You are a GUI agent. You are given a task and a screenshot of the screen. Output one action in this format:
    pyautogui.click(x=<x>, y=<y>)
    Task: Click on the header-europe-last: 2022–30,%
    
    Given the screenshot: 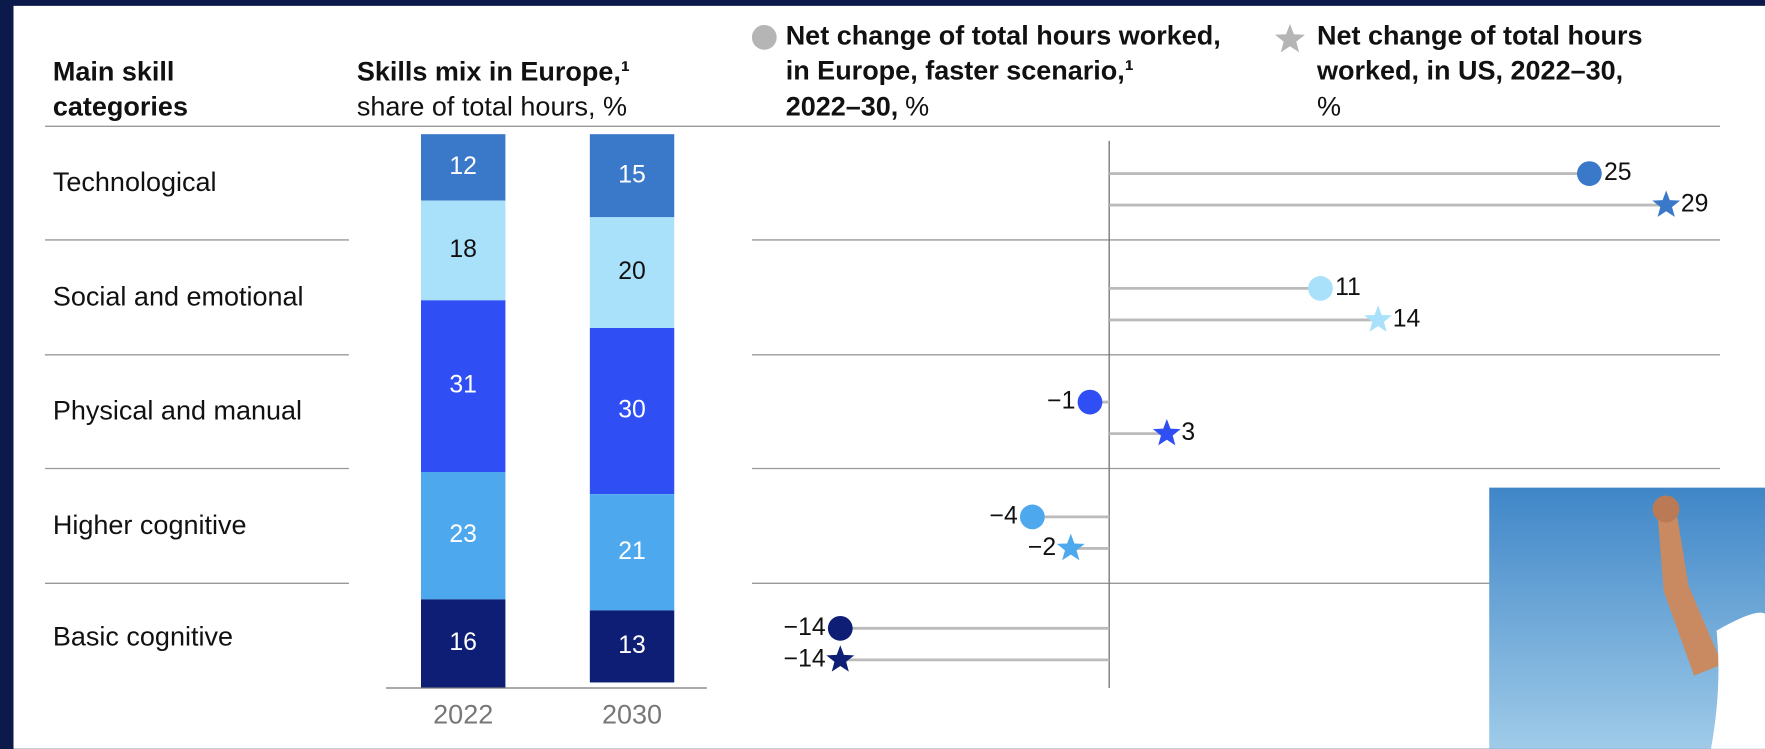 What is the action you would take?
    pyautogui.click(x=857, y=106)
    